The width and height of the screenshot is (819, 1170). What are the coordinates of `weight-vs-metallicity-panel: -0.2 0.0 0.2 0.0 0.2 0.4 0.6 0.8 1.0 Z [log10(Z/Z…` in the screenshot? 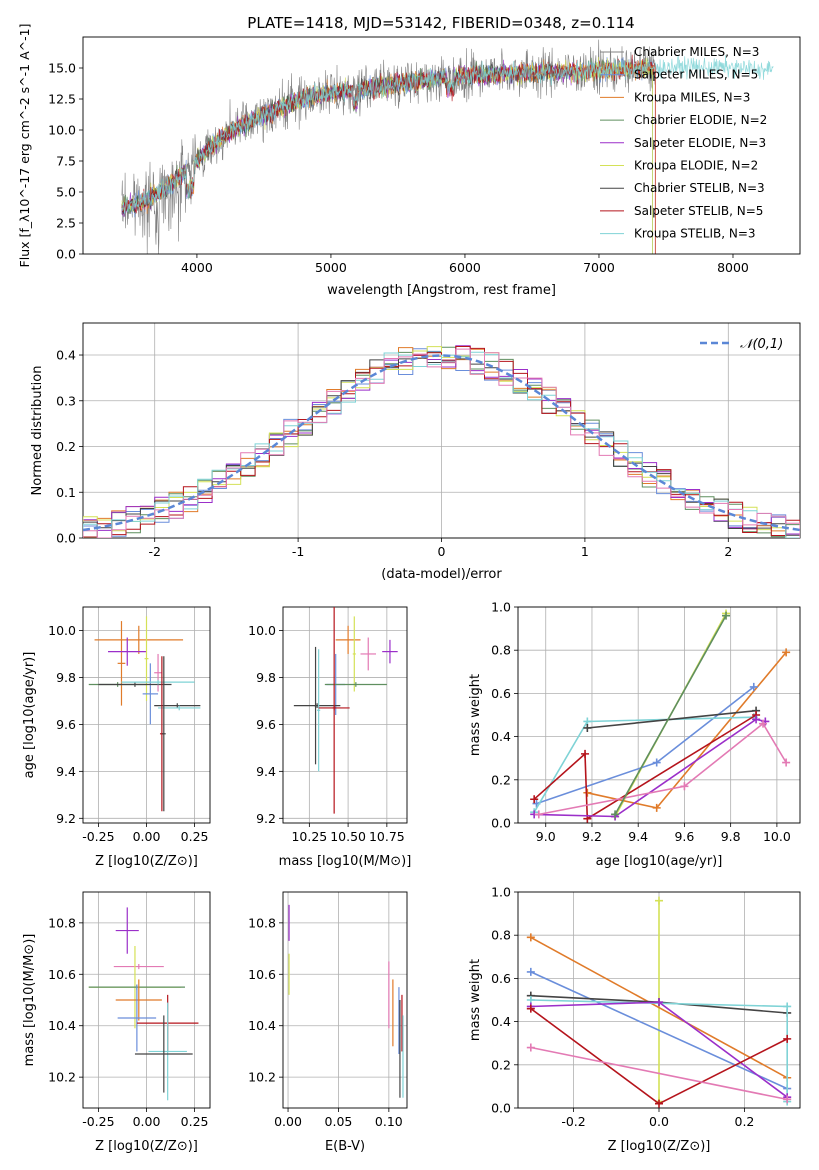 It's located at (634, 1019).